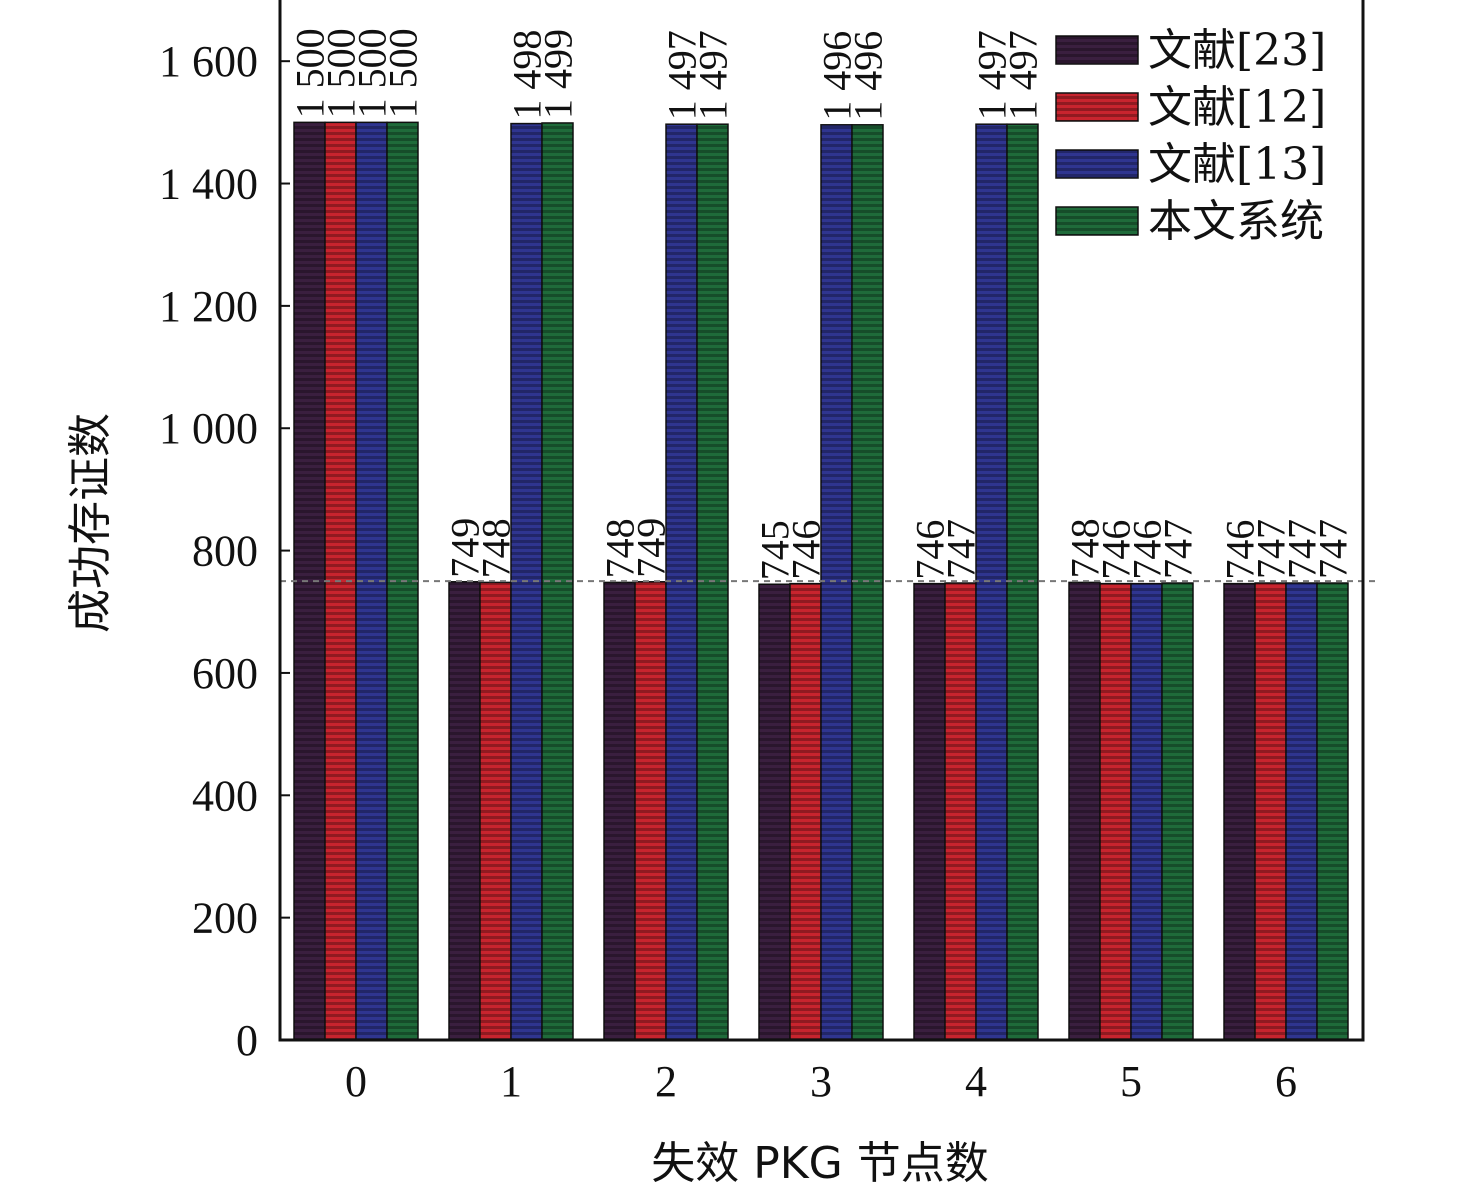 The height and width of the screenshot is (1196, 1476). Describe the element at coordinates (1131, 1081) in the screenshot. I see `x-tick-label: 5` at that location.